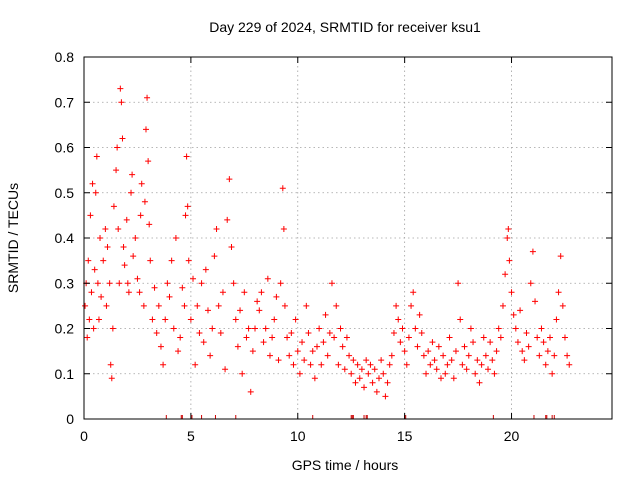 The width and height of the screenshot is (640, 480). What do you see at coordinates (298, 436) in the screenshot?
I see `x-tick-label: 10` at bounding box center [298, 436].